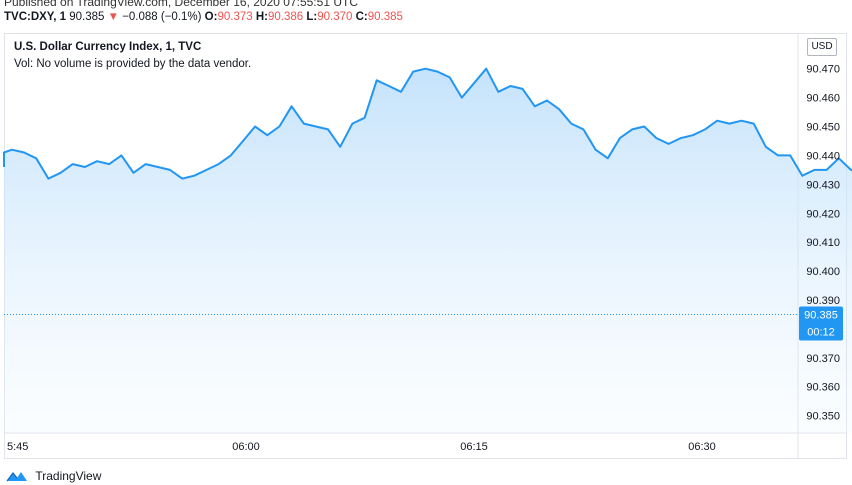  Describe the element at coordinates (821, 315) in the screenshot. I see `last-price-badge-value: 90.385` at that location.